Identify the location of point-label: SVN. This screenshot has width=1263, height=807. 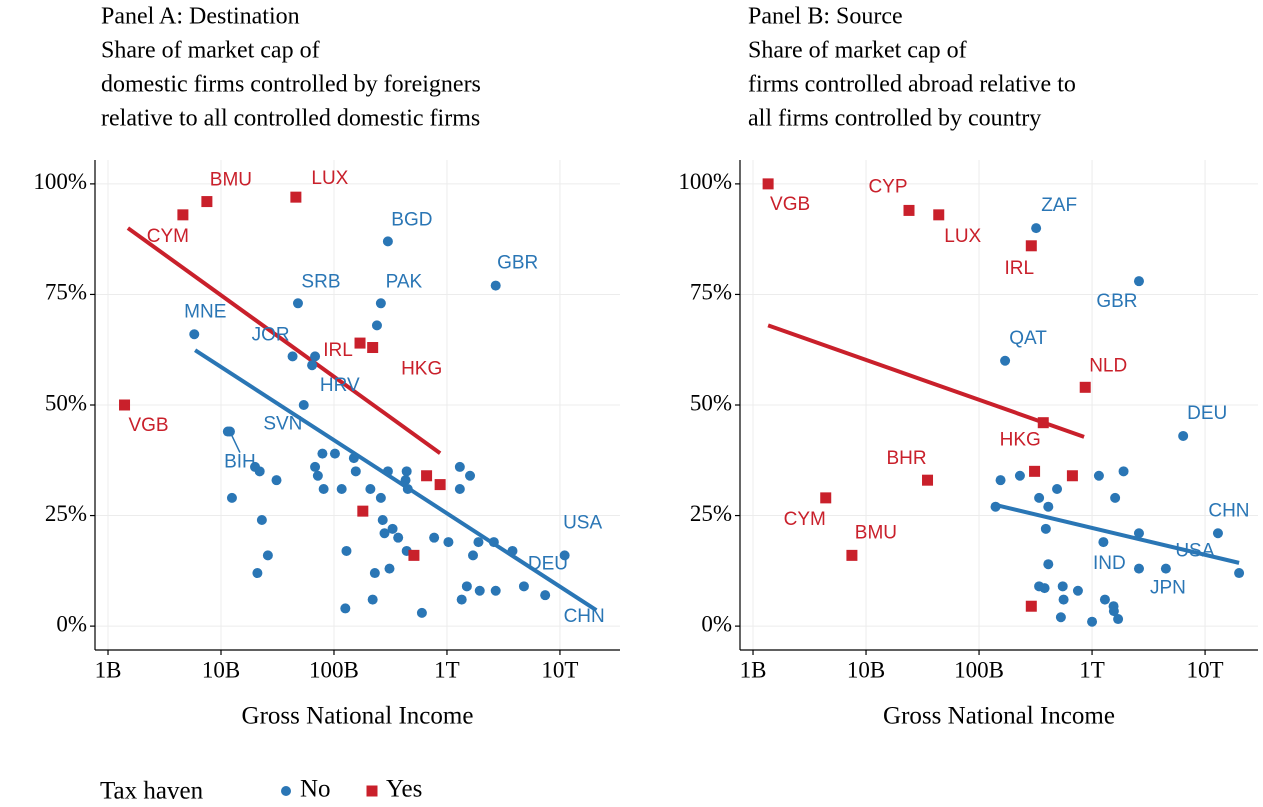
(282, 424).